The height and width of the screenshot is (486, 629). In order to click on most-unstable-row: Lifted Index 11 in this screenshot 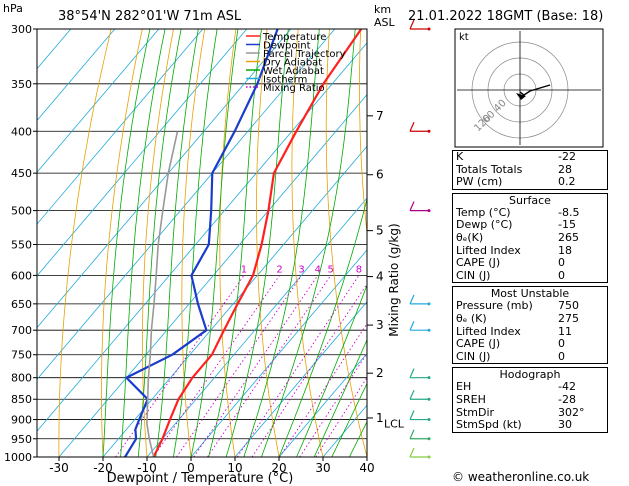, I will do `click(530, 332)`.